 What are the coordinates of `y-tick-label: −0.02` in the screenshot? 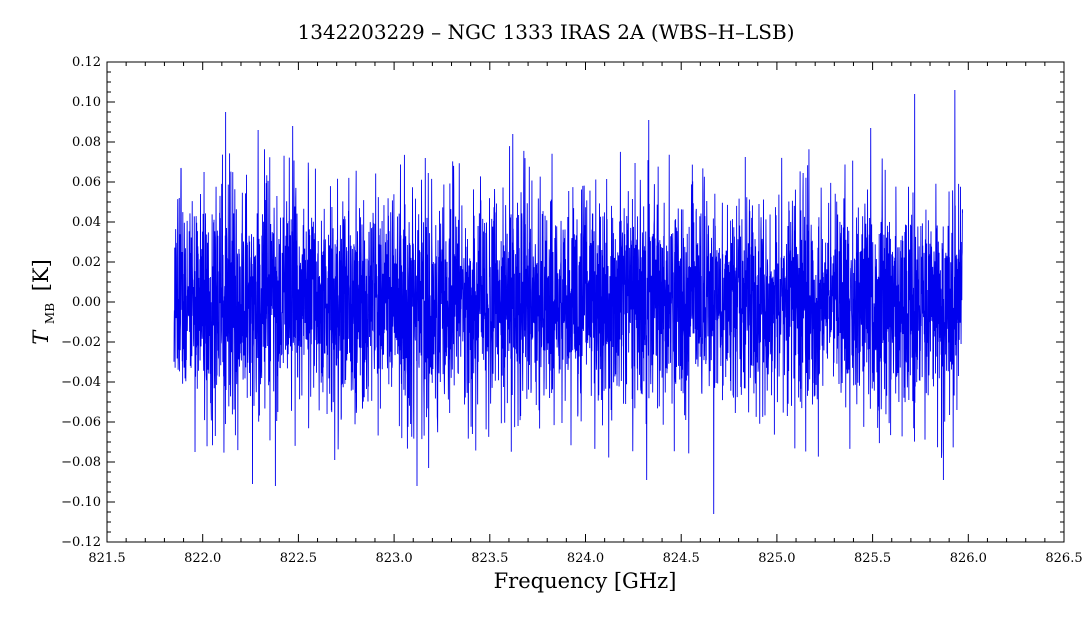 It's located at (81, 342).